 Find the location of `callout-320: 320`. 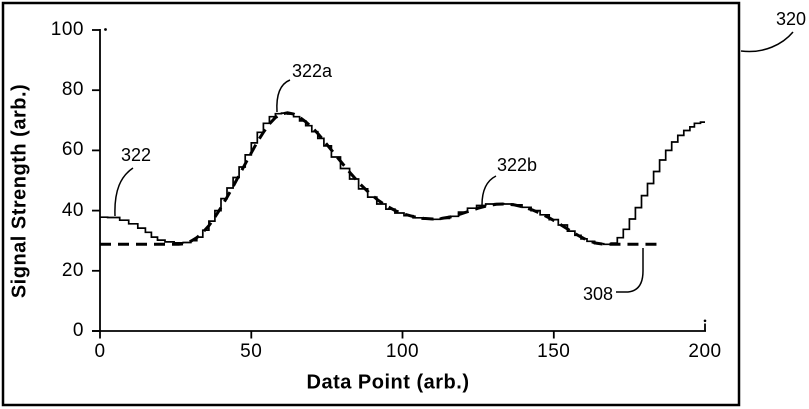

callout-320: 320 is located at coordinates (791, 19).